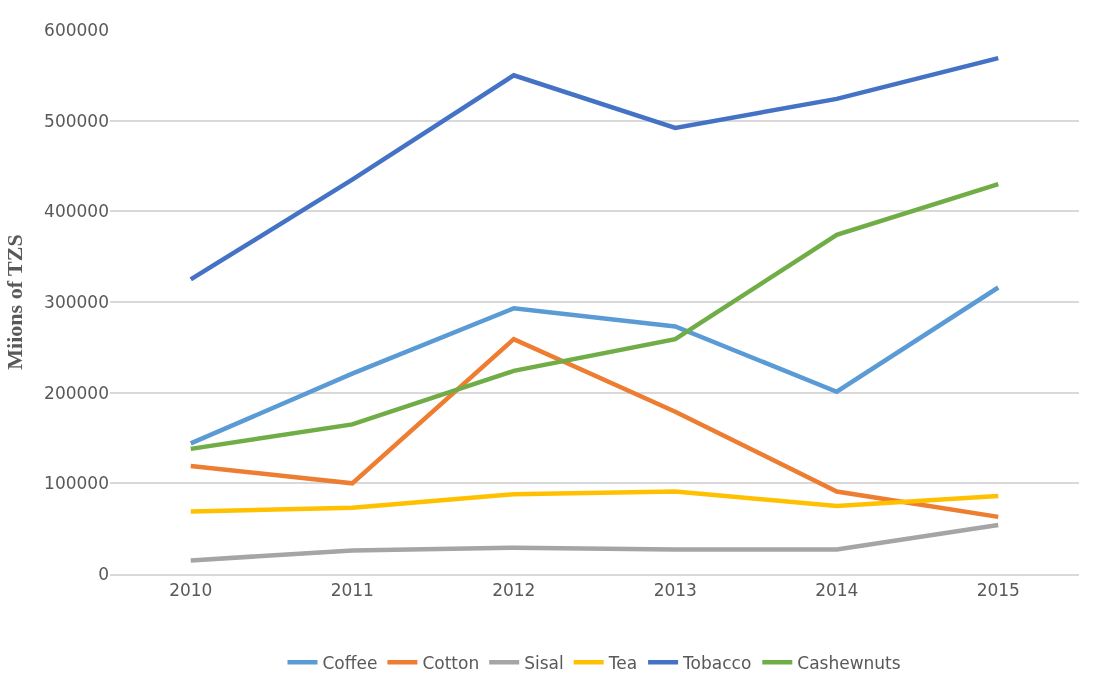  Describe the element at coordinates (76, 29) in the screenshot. I see `y-tick-label: 600000` at that location.